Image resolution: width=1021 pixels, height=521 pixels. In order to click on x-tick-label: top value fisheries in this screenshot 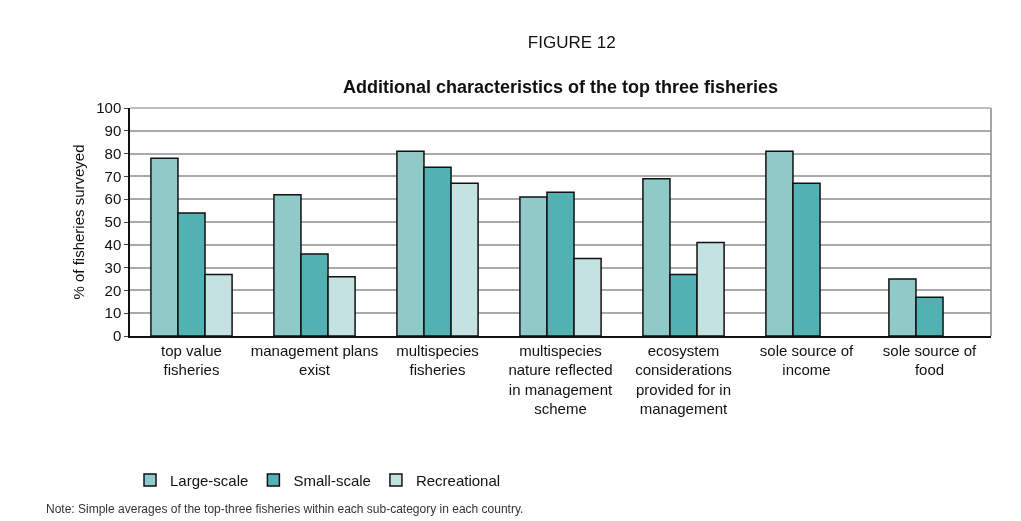, I will do `click(191, 360)`.